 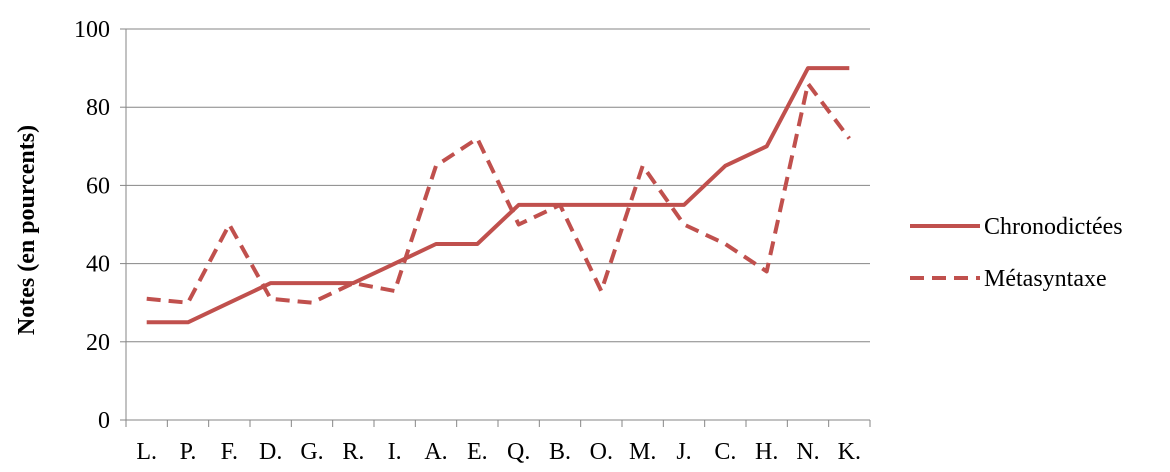 What do you see at coordinates (98, 108) in the screenshot?
I see `y-tick-label: 80` at bounding box center [98, 108].